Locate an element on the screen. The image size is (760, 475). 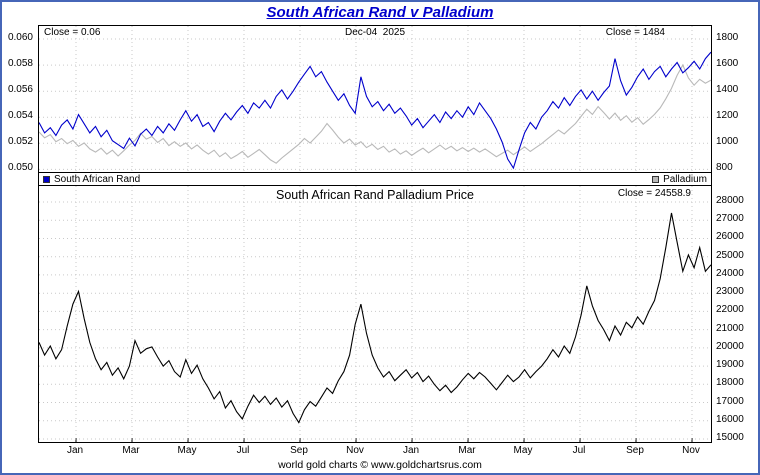
axis-tick-label: 17000 is located at coordinates (730, 401).